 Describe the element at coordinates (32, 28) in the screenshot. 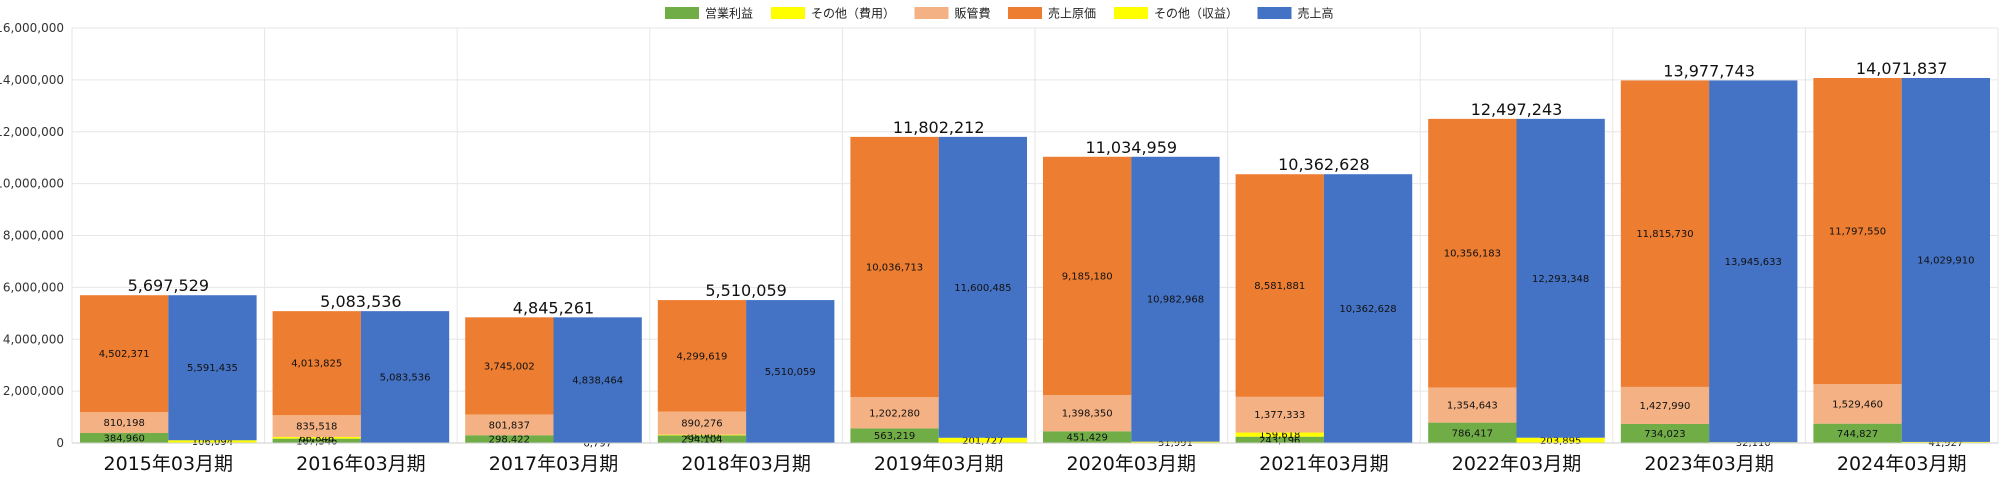

I see `y-tick-label: 16,000,000` at that location.